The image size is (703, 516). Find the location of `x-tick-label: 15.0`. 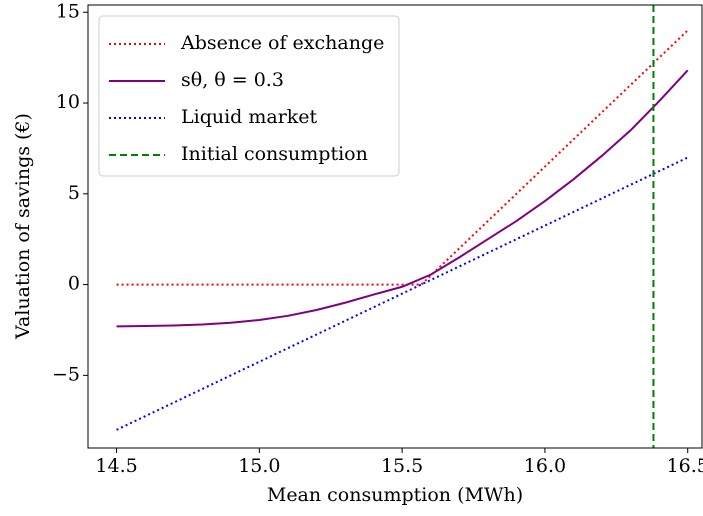

x-tick-label: 15.0 is located at coordinates (259, 466).